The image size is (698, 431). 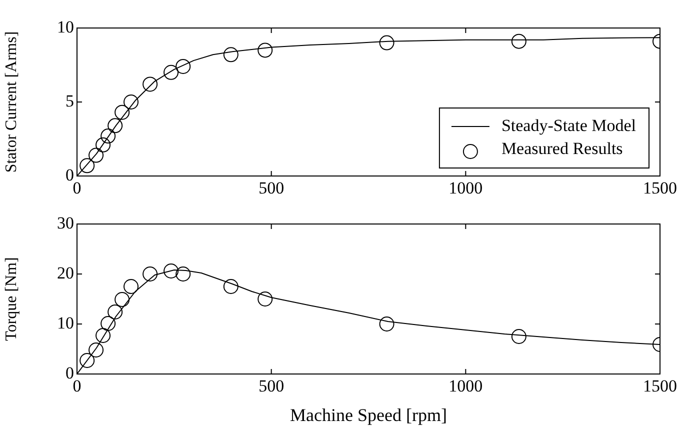 I want to click on y-tick-label: 5, so click(x=70, y=100).